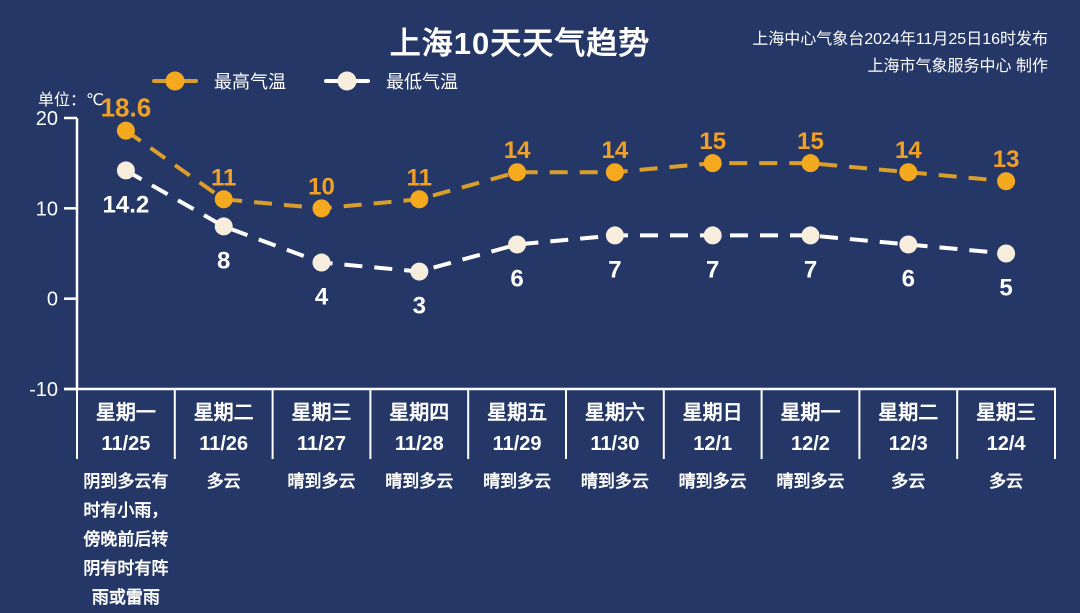 The width and height of the screenshot is (1080, 613). What do you see at coordinates (52, 300) in the screenshot?
I see `y-tick-label: 0` at bounding box center [52, 300].